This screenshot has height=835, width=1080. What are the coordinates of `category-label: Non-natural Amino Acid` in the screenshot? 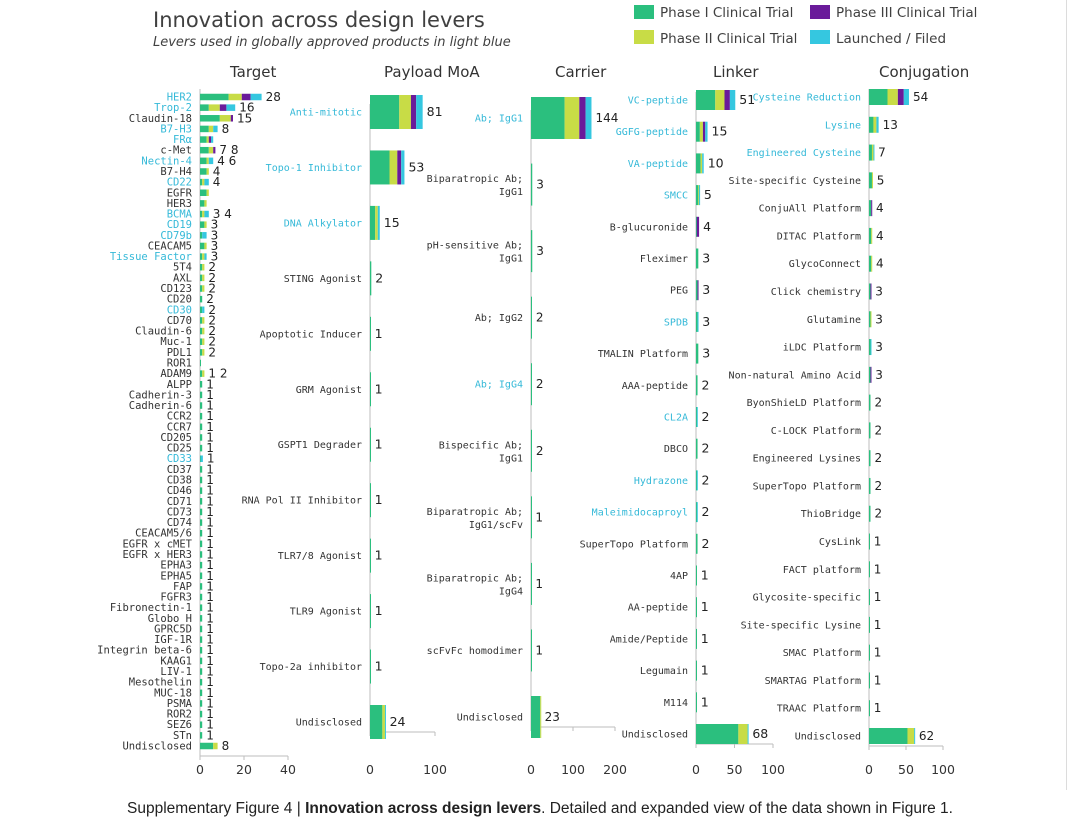 It's located at (795, 375).